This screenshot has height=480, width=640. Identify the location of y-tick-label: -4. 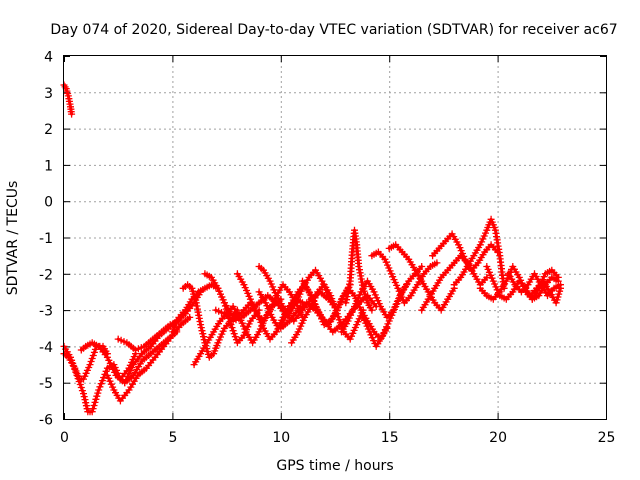
(46, 348).